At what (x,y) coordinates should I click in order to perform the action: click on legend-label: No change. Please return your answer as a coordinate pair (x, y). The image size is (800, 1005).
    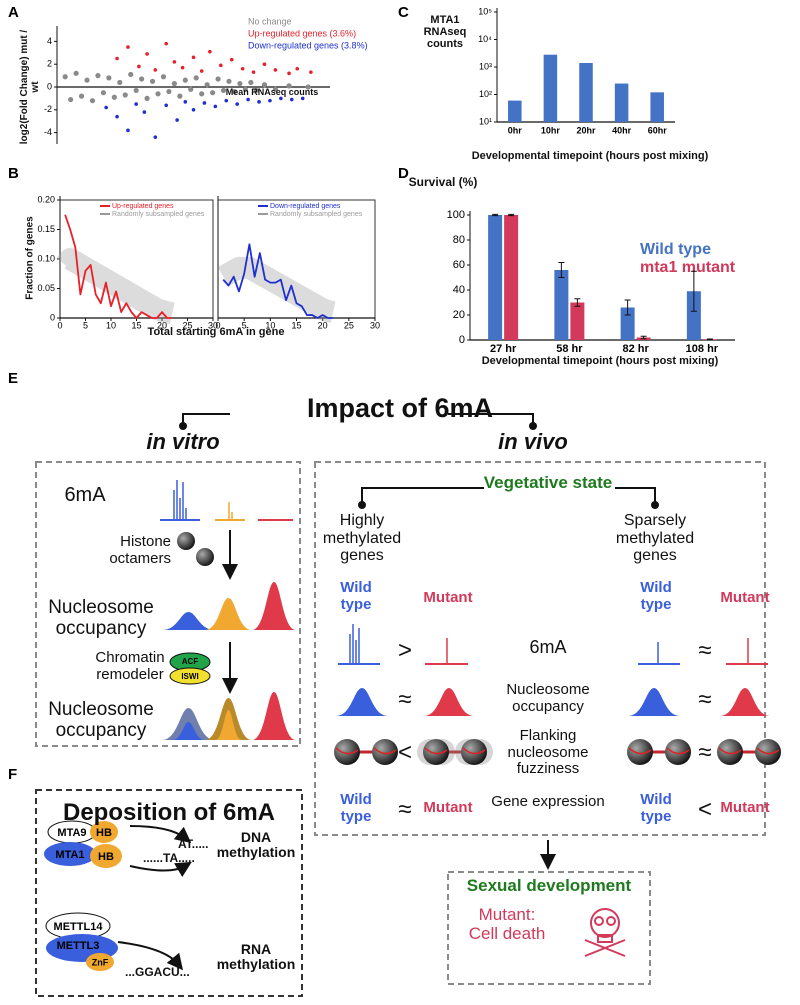
    Looking at the image, I should click on (270, 21).